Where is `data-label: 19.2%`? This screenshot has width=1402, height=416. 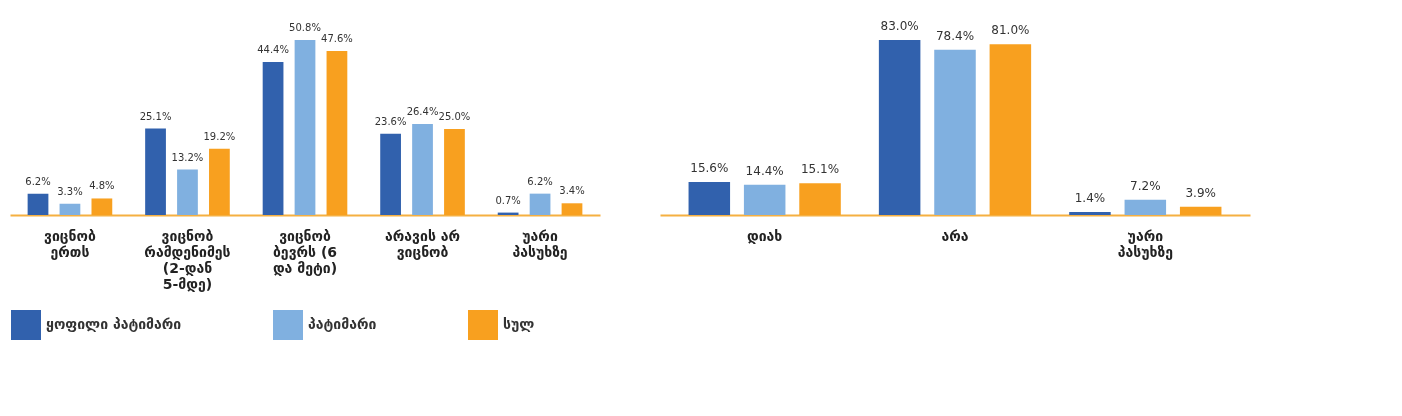 data-label: 19.2% is located at coordinates (219, 136).